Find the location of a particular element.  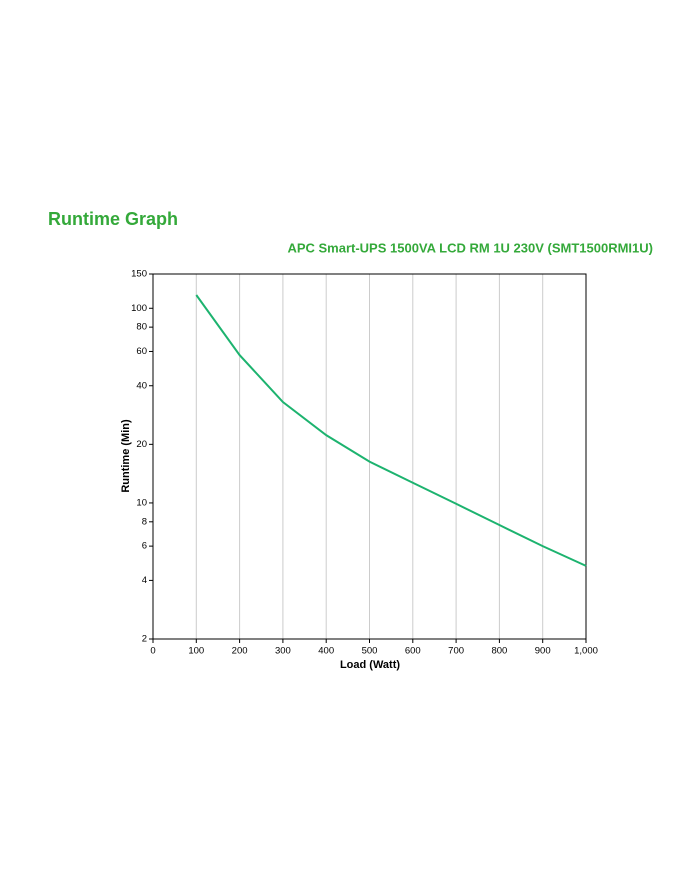

x-tick-label: 600 is located at coordinates (413, 651).